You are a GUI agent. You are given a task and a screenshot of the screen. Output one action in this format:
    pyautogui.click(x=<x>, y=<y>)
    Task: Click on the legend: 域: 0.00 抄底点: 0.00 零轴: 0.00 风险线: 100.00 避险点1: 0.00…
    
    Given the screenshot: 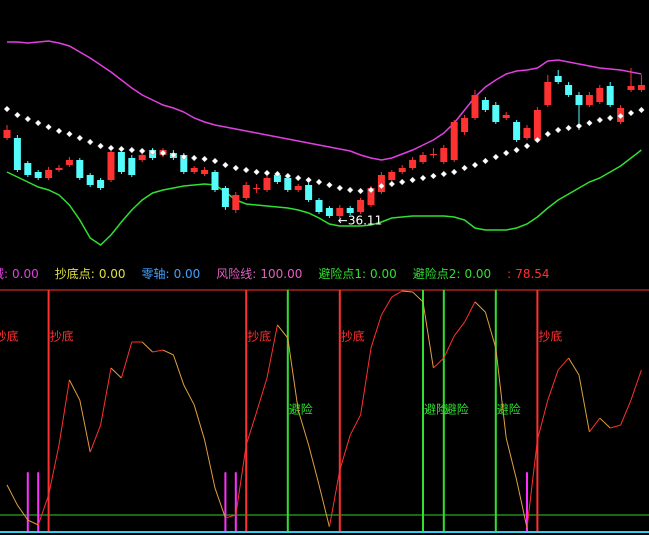 What is the action you would take?
    pyautogui.click(x=275, y=273)
    